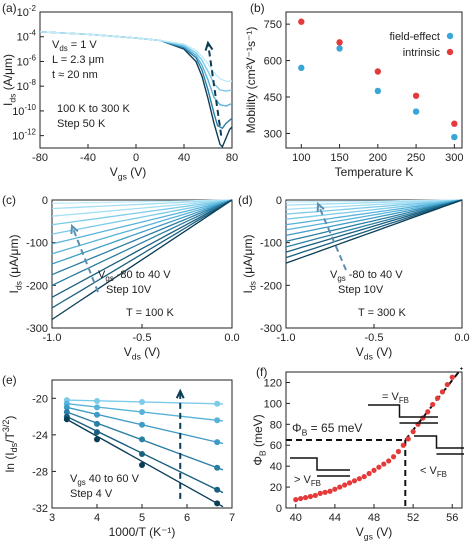  Describe the element at coordinates (273, 383) in the screenshot. I see `panel-f-ytick-label: 120` at that location.